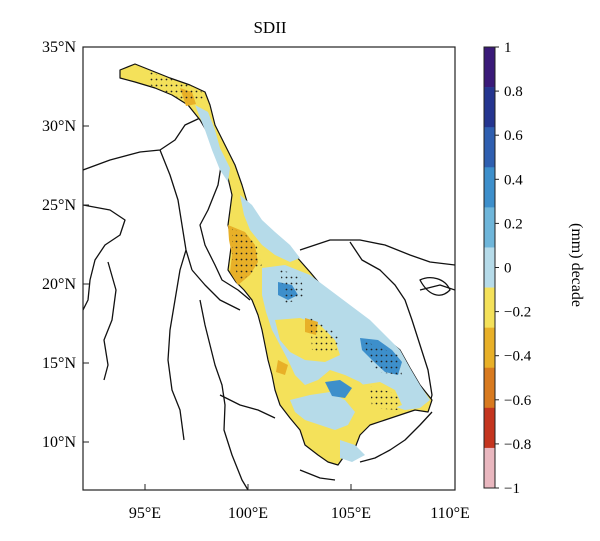 This screenshot has height=541, width=600. Describe the element at coordinates (269, 27) in the screenshot. I see `map-title: SDII` at that location.